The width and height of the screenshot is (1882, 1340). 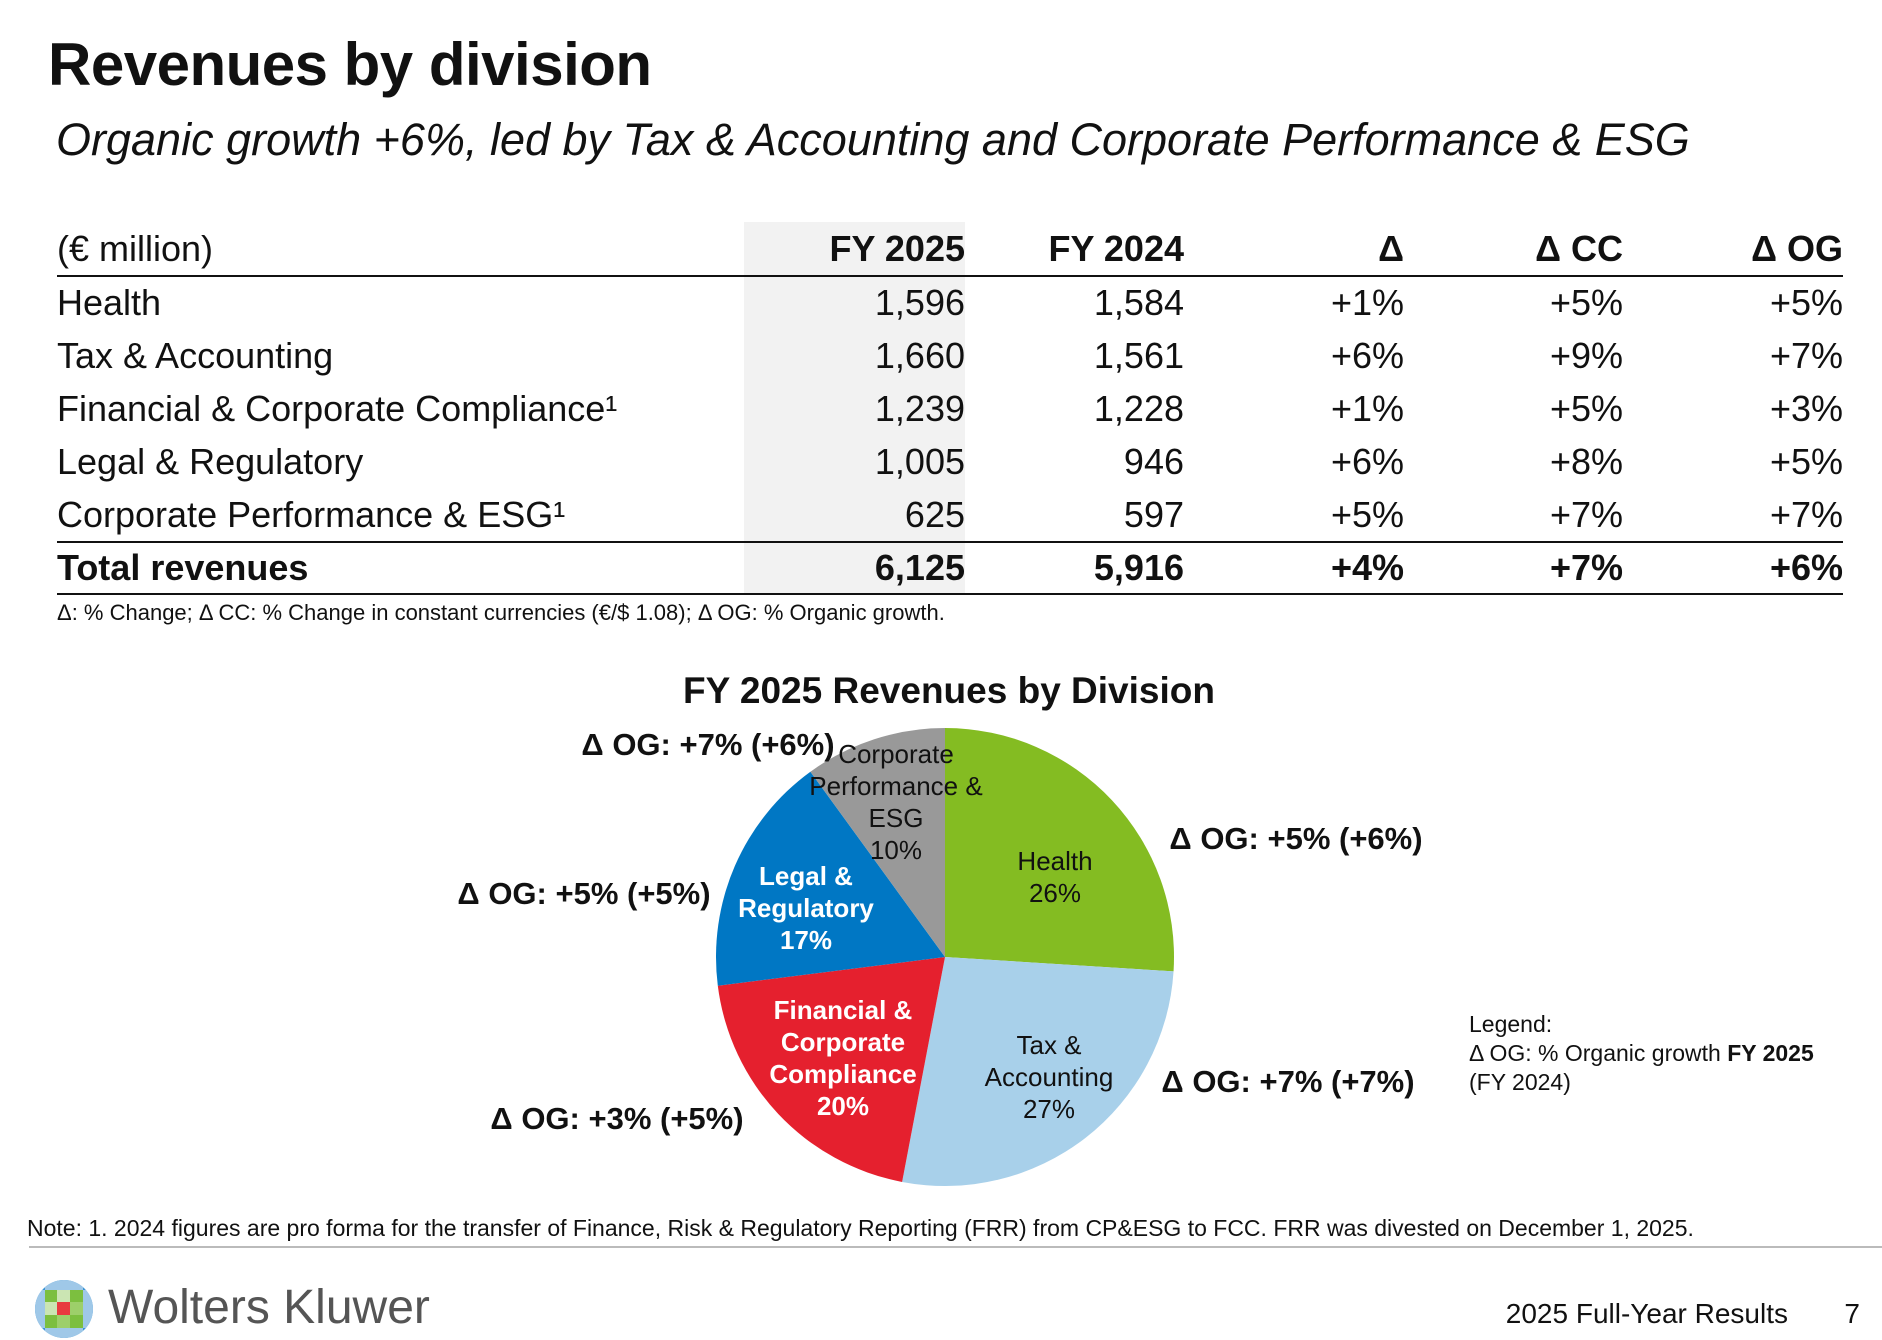 What do you see at coordinates (842, 1058) in the screenshot?
I see `slice-label: Financial & Corporate Compliance 20%` at bounding box center [842, 1058].